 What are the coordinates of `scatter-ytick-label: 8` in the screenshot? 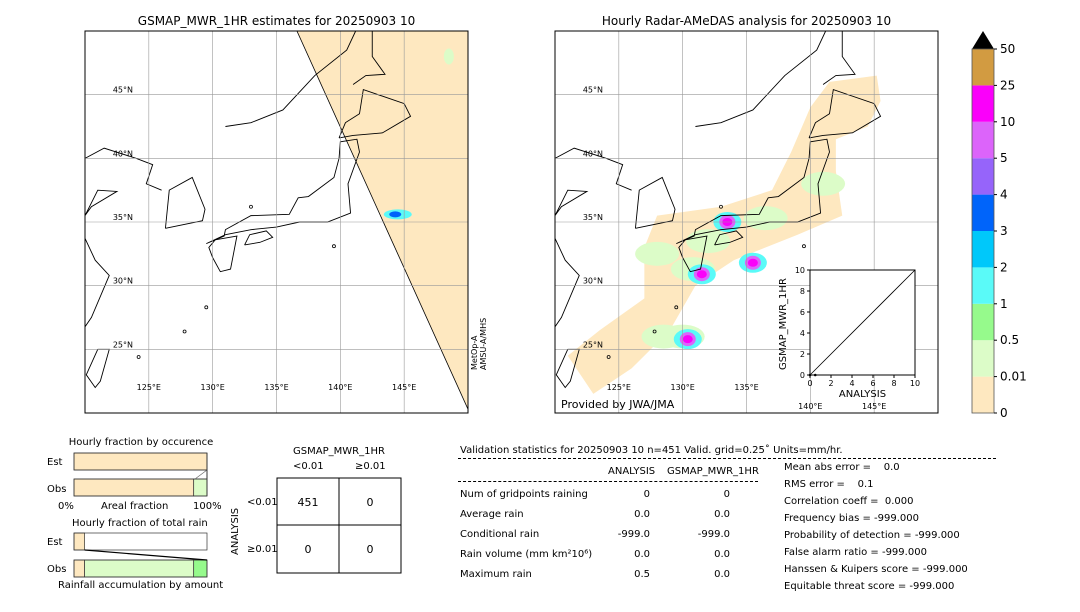 It's located at (802, 291).